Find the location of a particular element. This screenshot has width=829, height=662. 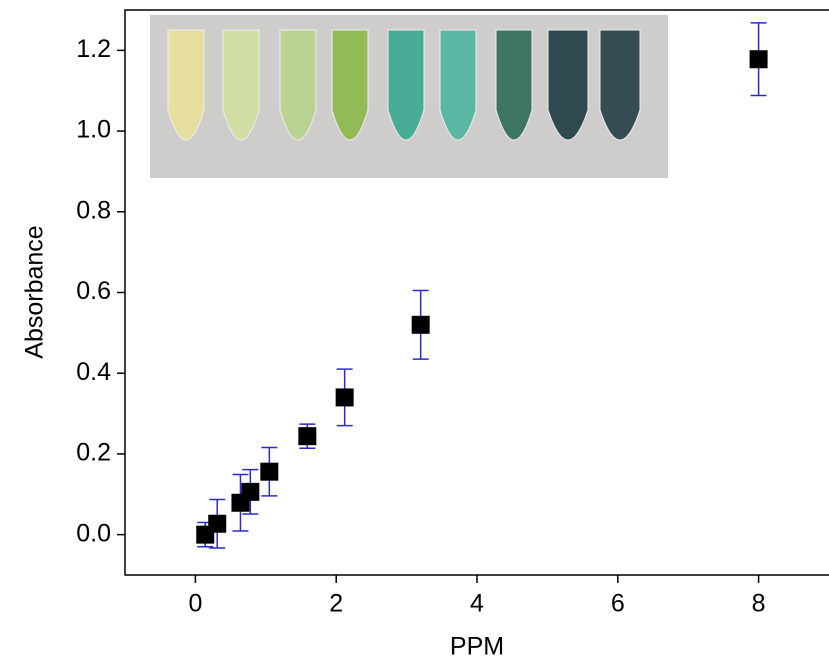

x-tick-label: 8 is located at coordinates (759, 604).